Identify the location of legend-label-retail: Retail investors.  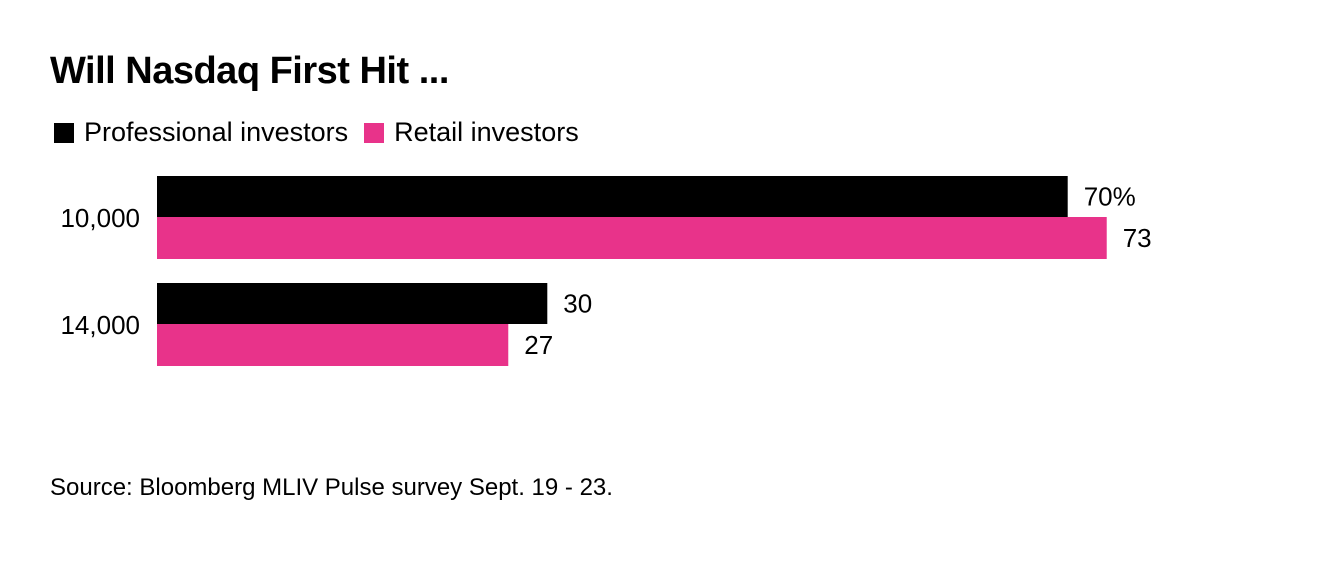
(486, 132).